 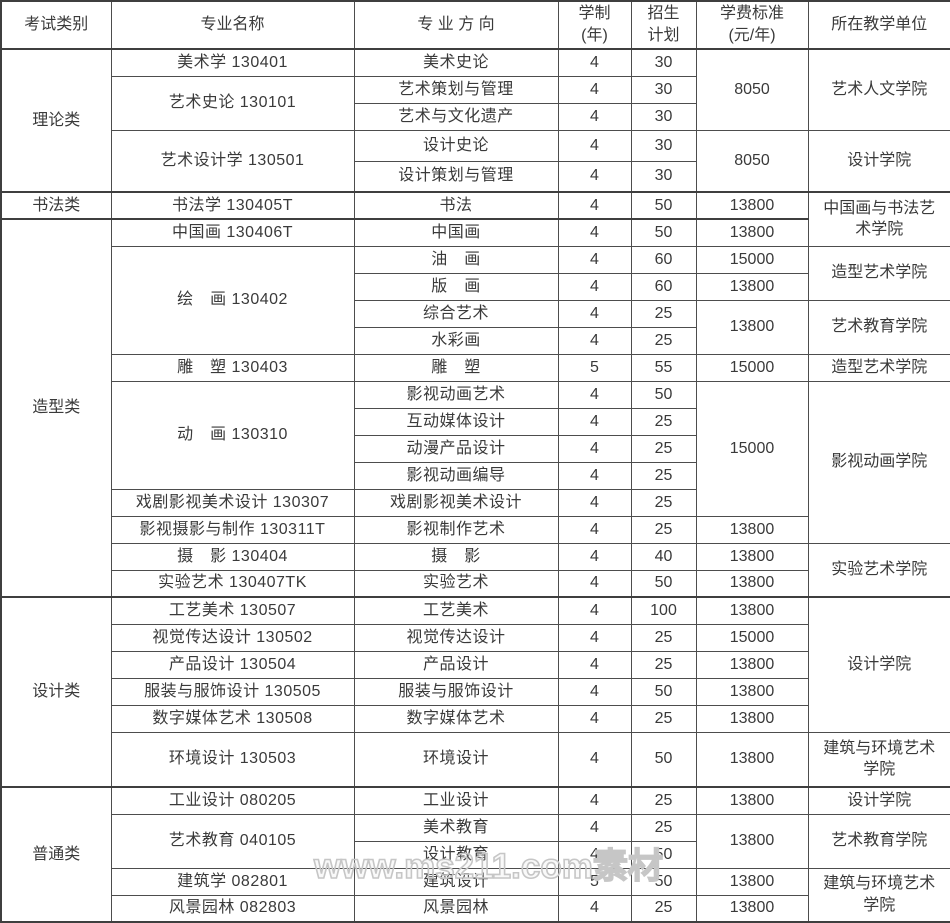 What do you see at coordinates (232, 800) in the screenshot?
I see `major-name-cell: 工业设计 080205` at bounding box center [232, 800].